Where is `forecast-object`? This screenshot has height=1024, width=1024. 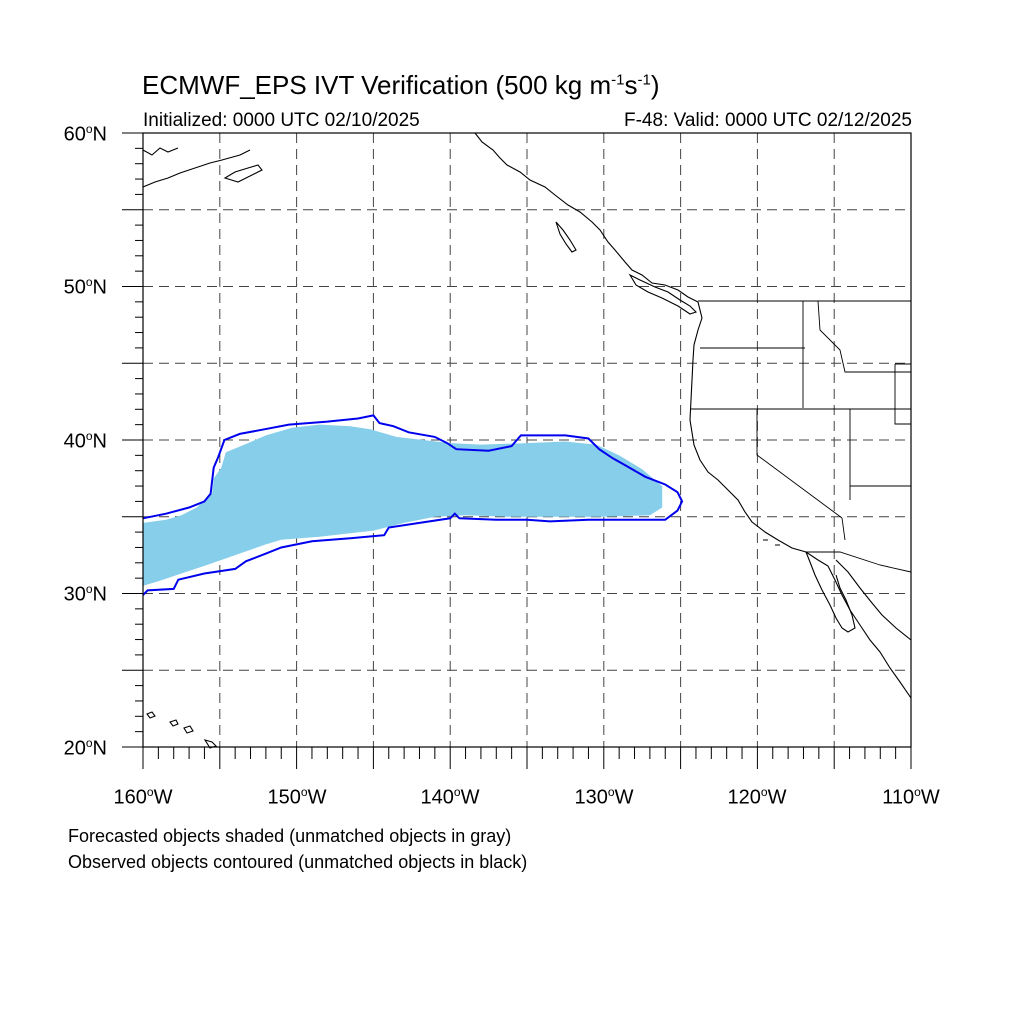 forecast-object is located at coordinates (403, 505).